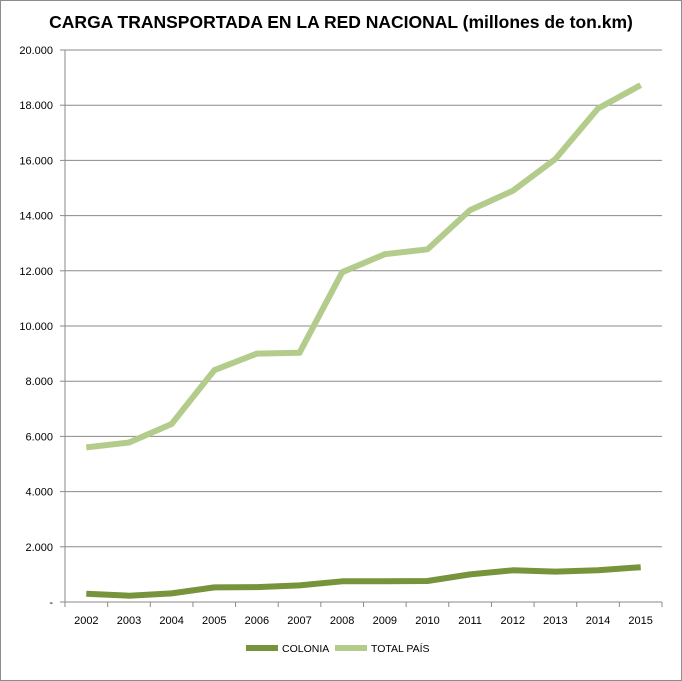  I want to click on y-tick-label: 10.000, so click(36, 327).